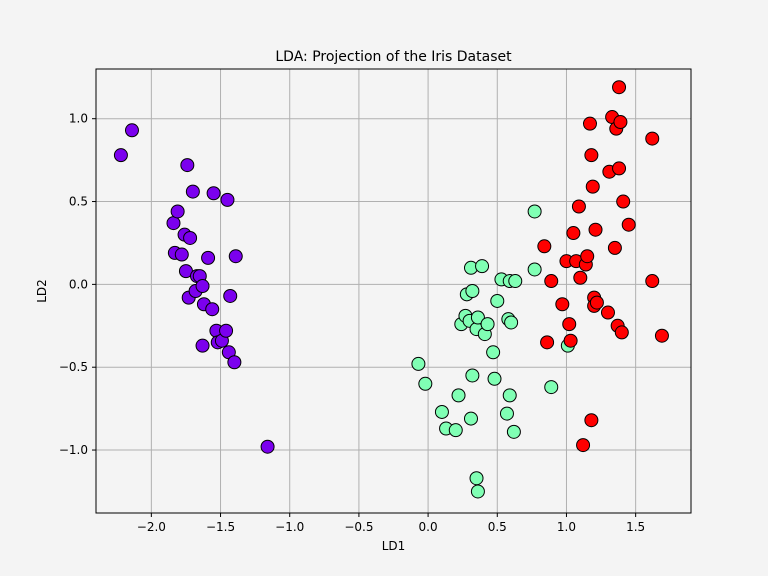  Describe the element at coordinates (393, 57) in the screenshot. I see `chart-title: LDA: Projection of the Iris Dataset` at that location.